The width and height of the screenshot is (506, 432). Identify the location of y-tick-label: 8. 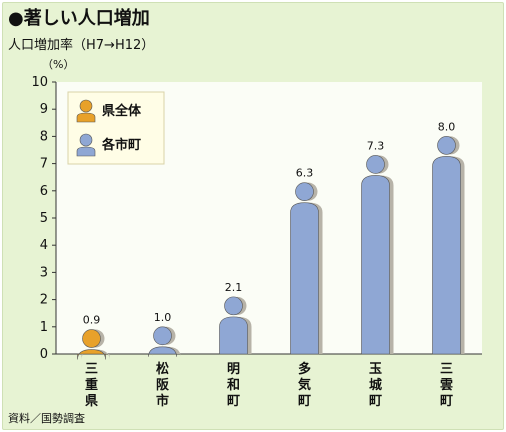
(44, 136).